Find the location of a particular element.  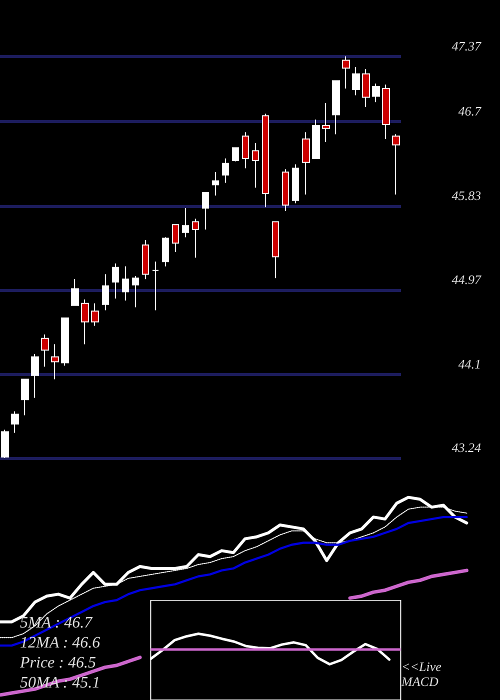

y-tick-label: 46.7 is located at coordinates (470, 111).